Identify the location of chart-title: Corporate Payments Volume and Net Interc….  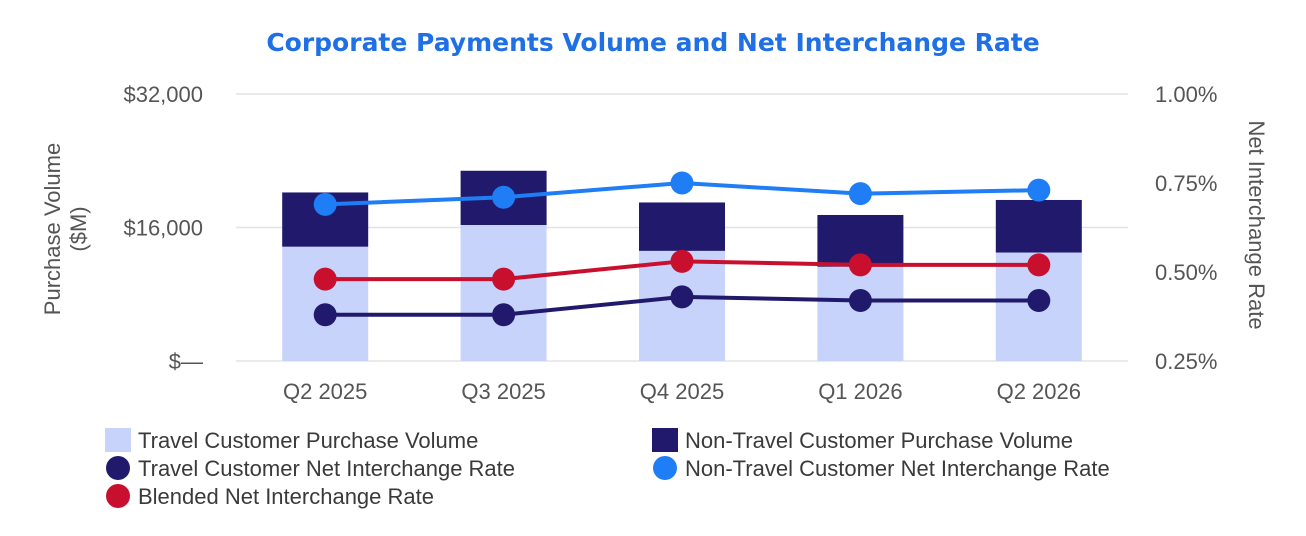
(652, 42).